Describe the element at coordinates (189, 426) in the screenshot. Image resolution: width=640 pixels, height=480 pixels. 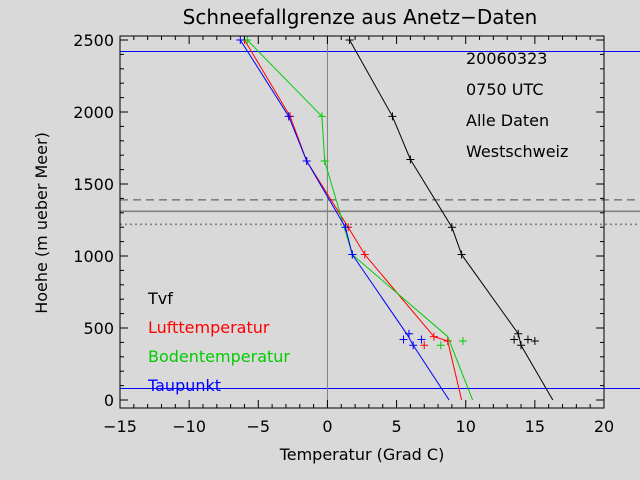
I see `x-tick-label: −10` at that location.